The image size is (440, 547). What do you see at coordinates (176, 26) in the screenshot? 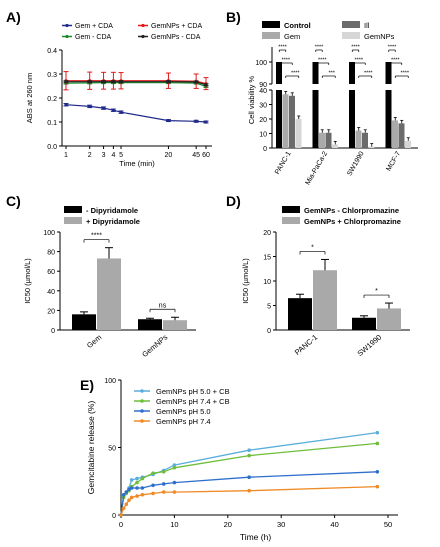
I see `a-legend-label: GemNPs + CDA` at bounding box center [176, 26].